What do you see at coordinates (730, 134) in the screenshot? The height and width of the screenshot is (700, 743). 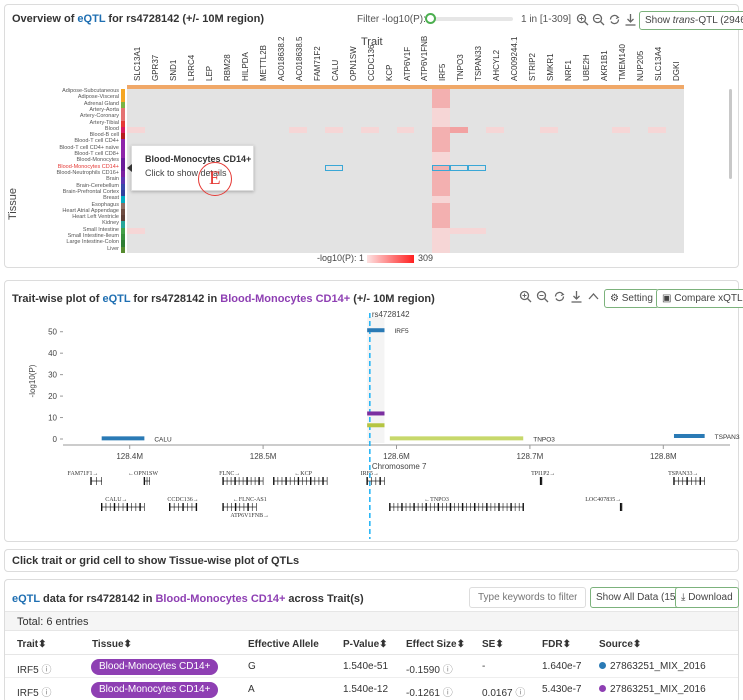 I see `heatmap-scrollbar` at bounding box center [730, 134].